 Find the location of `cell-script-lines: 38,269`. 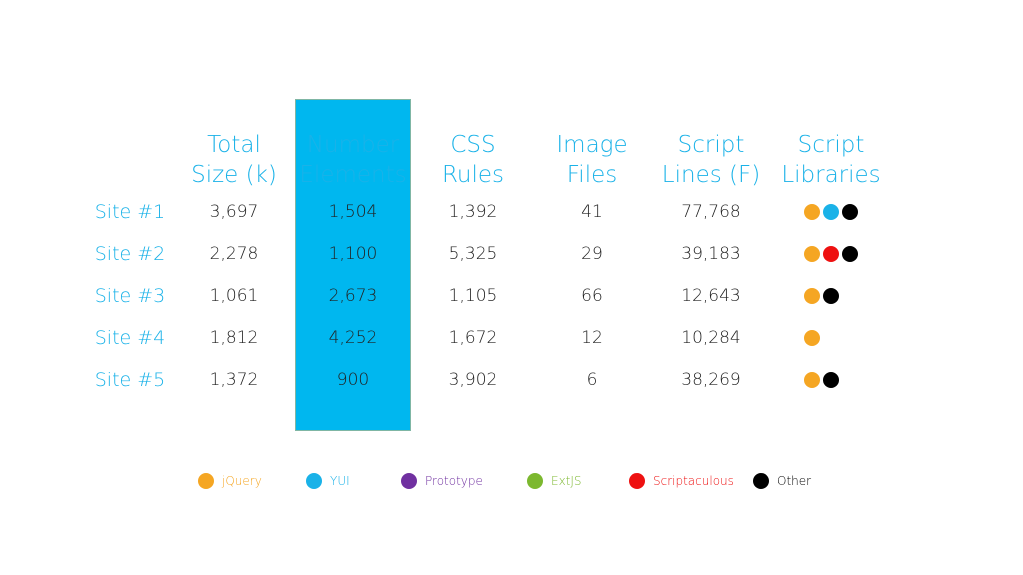

cell-script-lines: 38,269 is located at coordinates (711, 380).